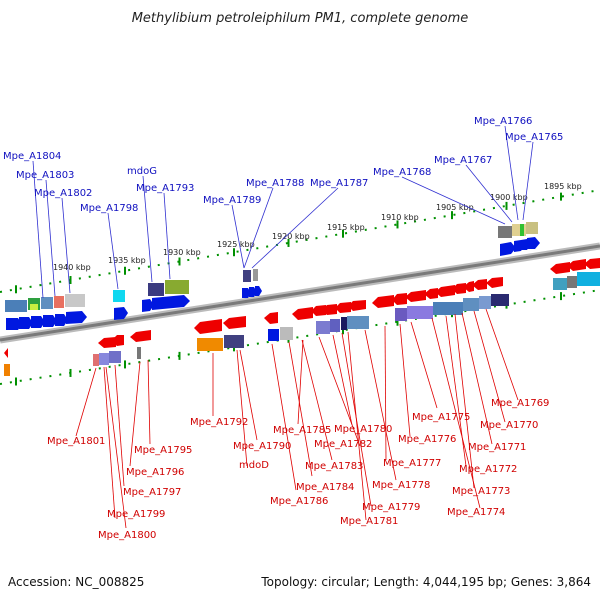 This screenshot has height=600, width=600. What do you see at coordinates (262, 446) in the screenshot?
I see `gene-label: Mpe_A1790` at bounding box center [262, 446].